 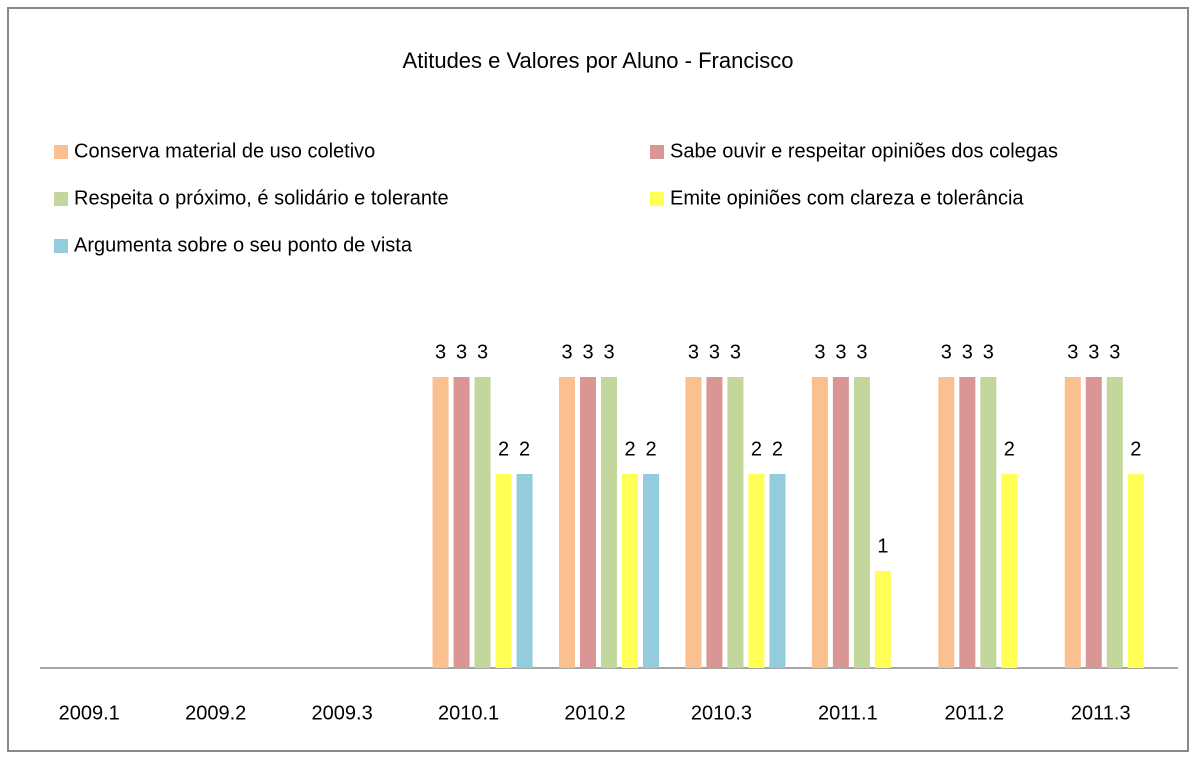 I want to click on legend-label: Emite opiniões com clareza e tolerância, so click(x=847, y=198).